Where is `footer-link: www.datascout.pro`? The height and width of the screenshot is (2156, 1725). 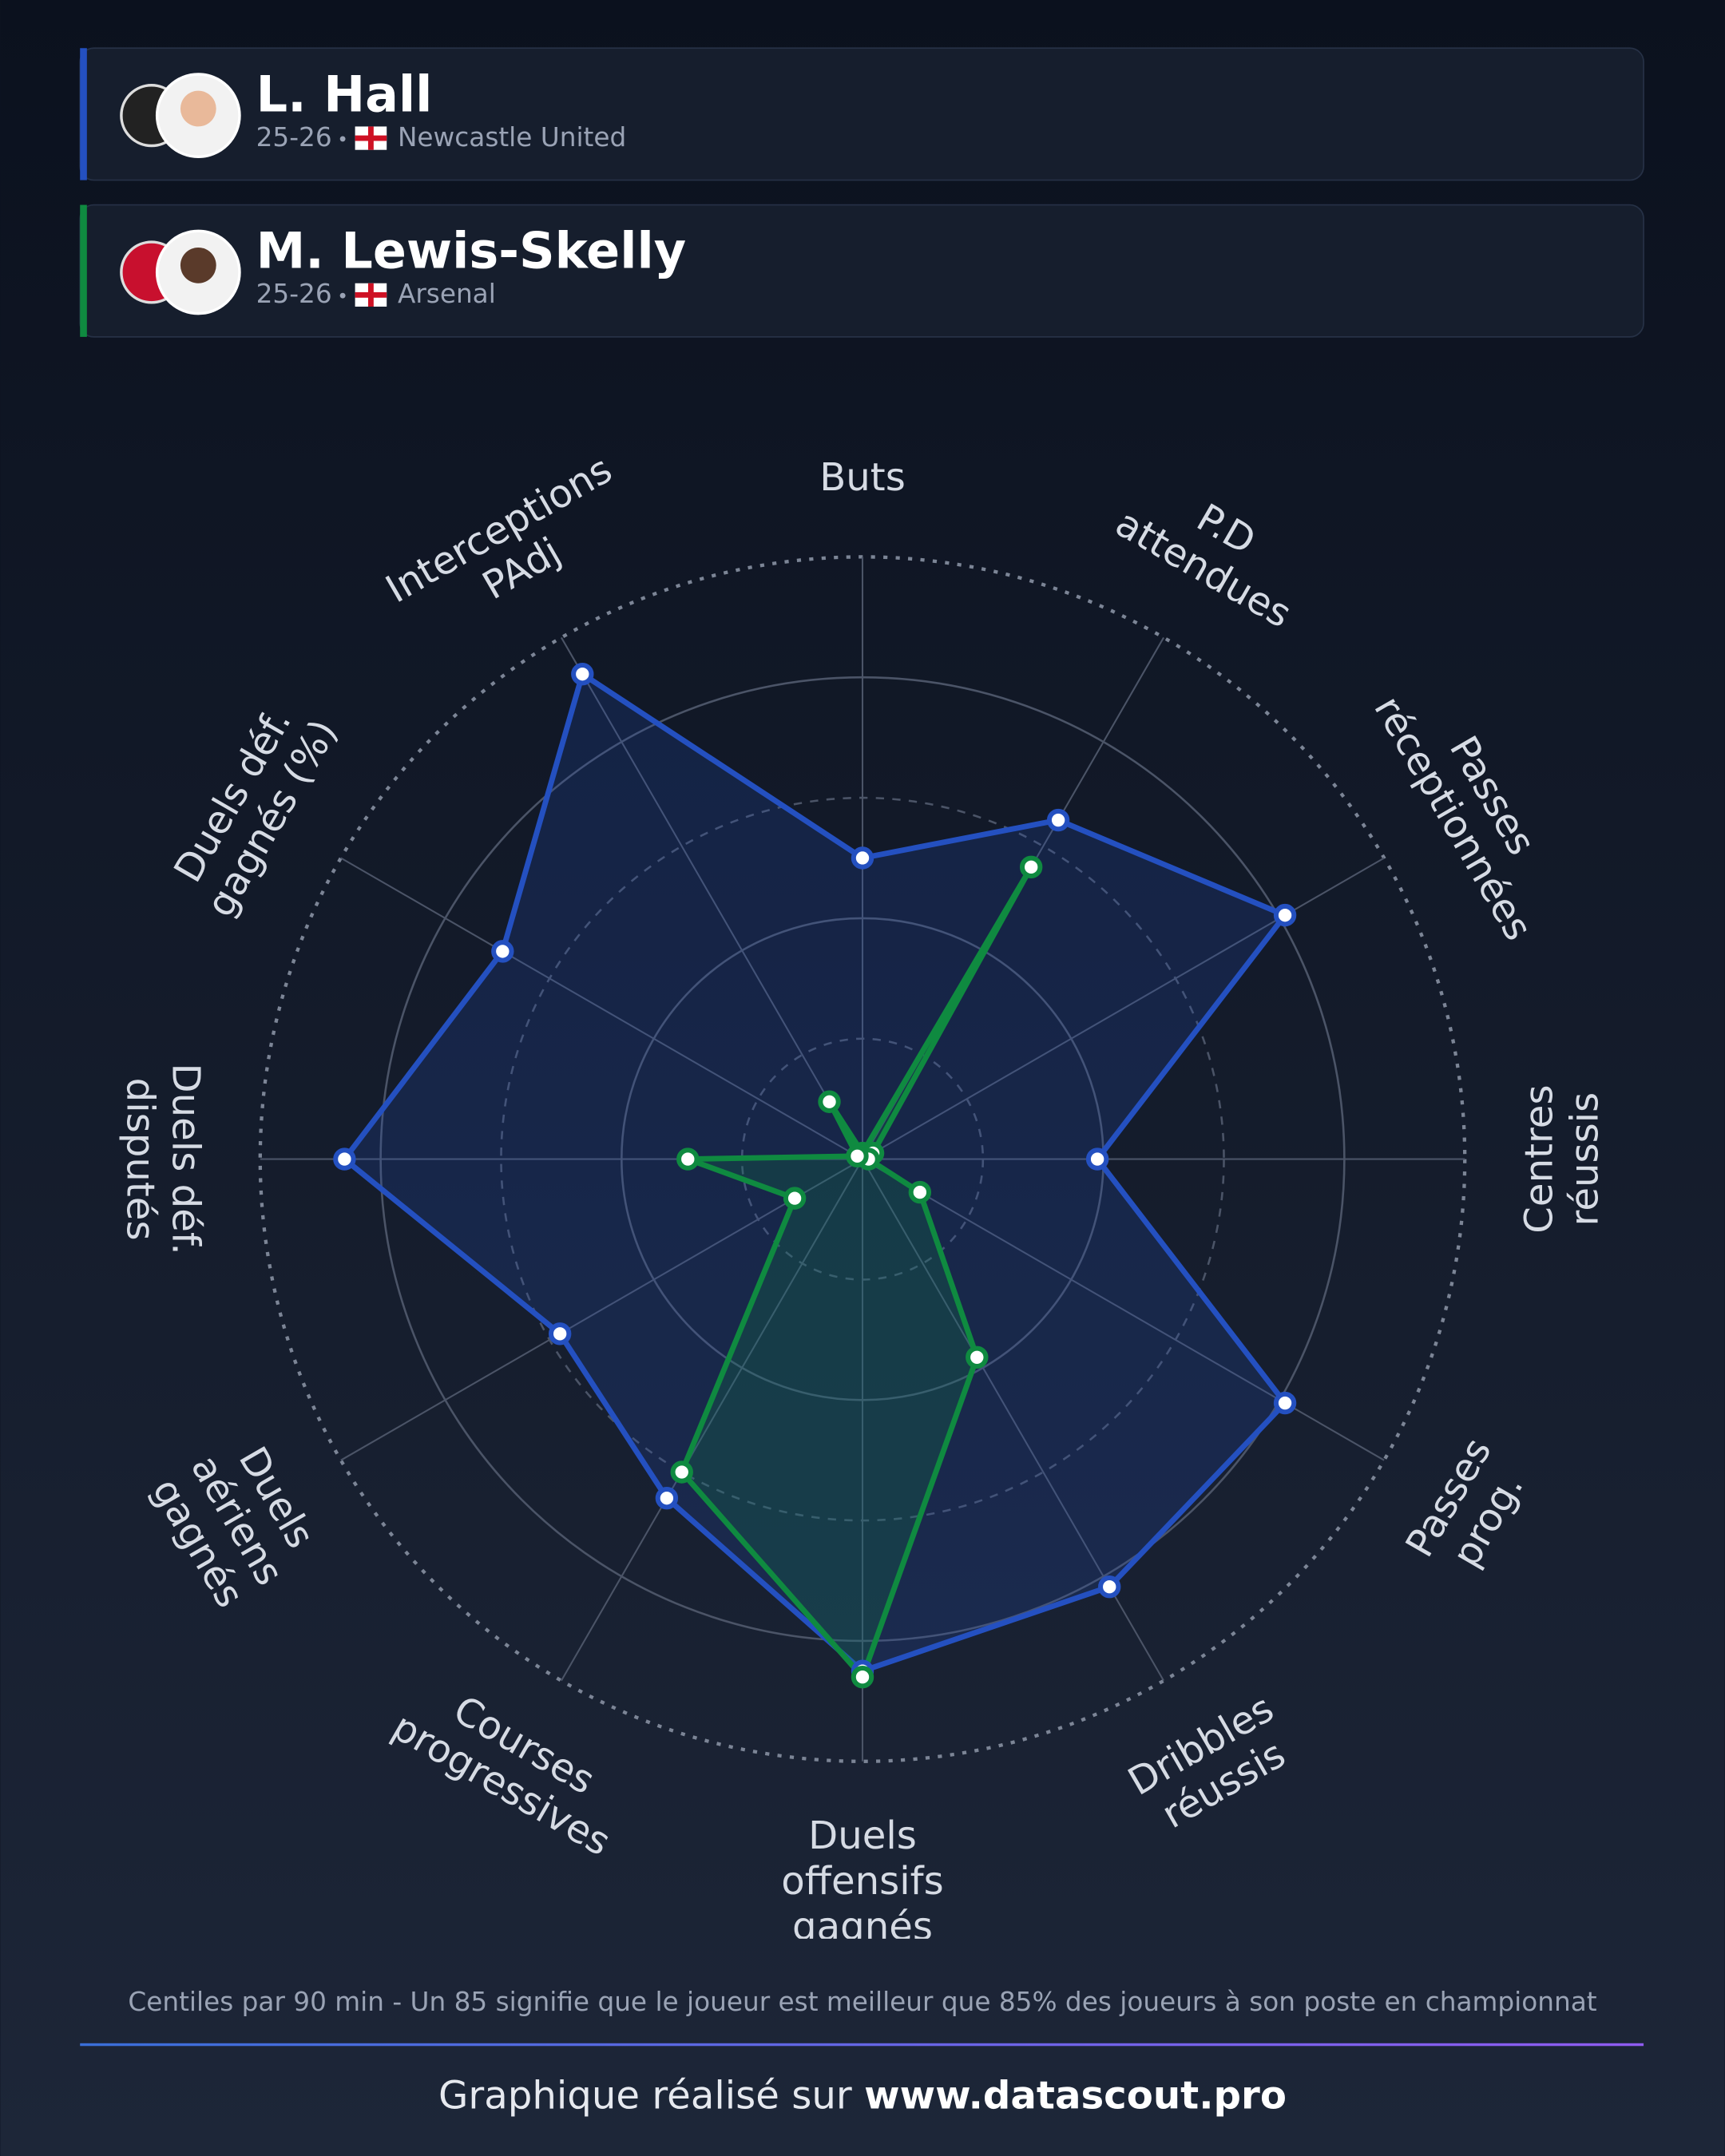
footer-link: www.datascout.pro is located at coordinates (1076, 2096).